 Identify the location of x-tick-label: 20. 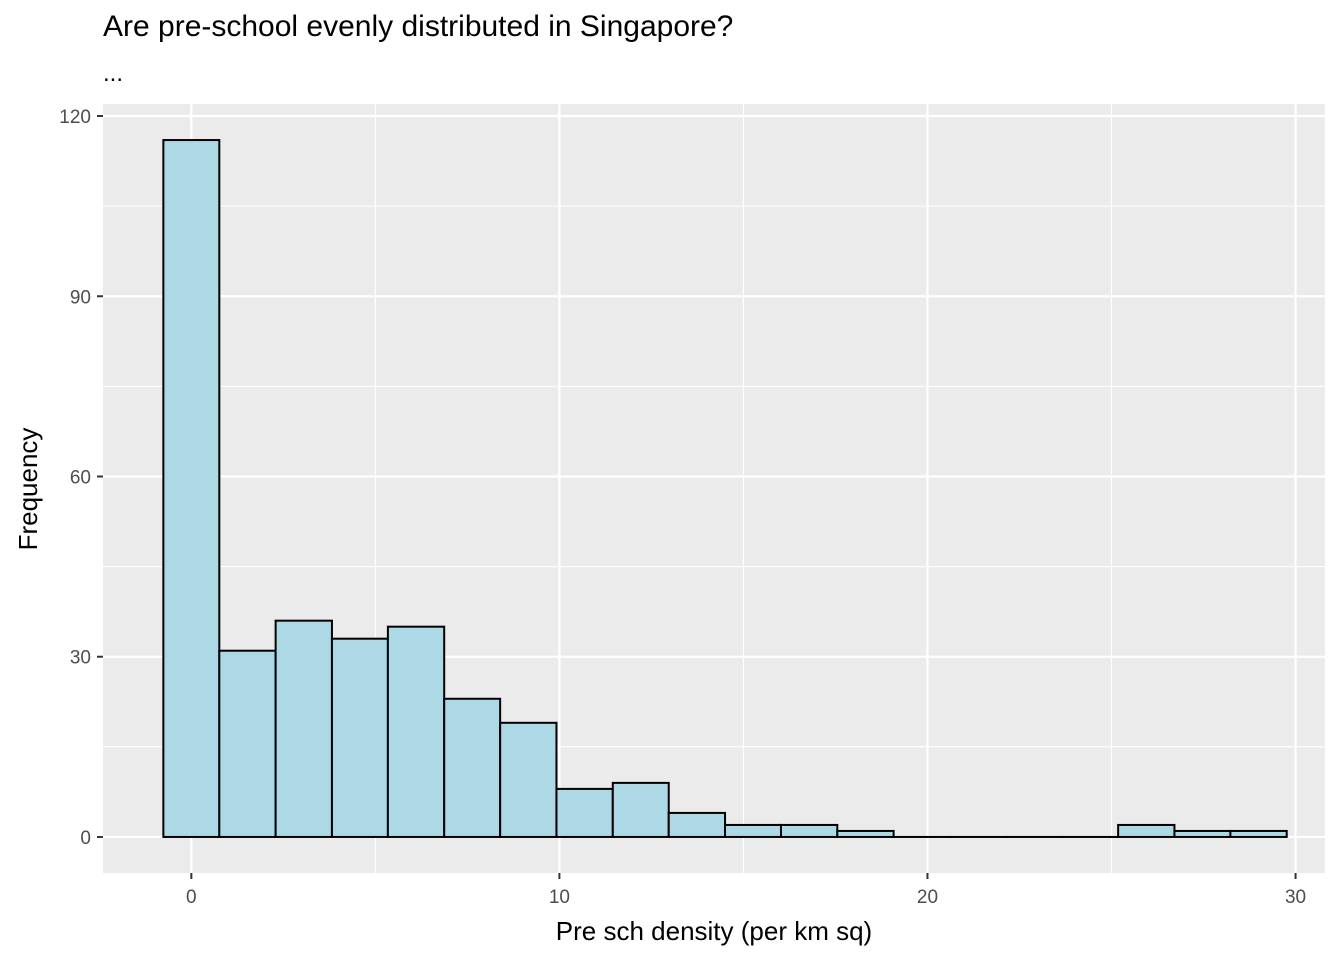
(927, 897).